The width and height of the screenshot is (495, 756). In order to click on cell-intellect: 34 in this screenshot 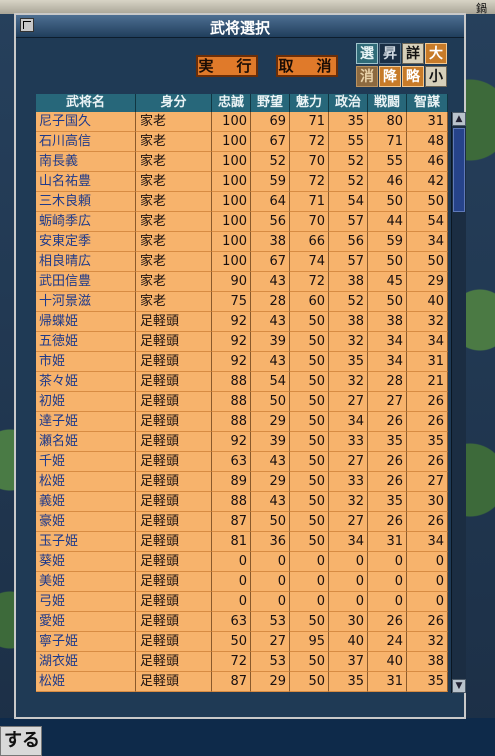, I will do `click(427, 242)`.